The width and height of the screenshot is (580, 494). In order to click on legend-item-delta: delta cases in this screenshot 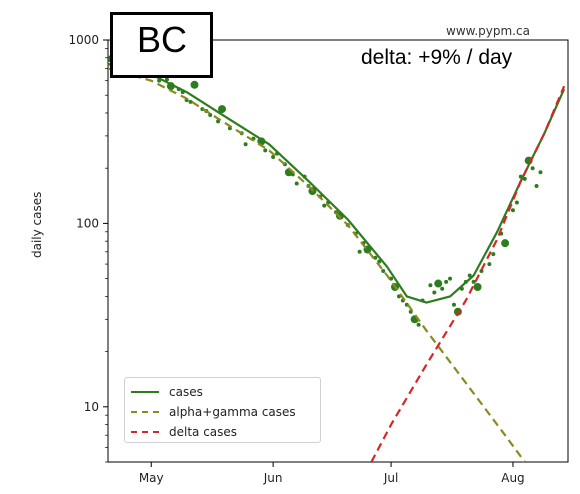, I will do `click(225, 432)`.